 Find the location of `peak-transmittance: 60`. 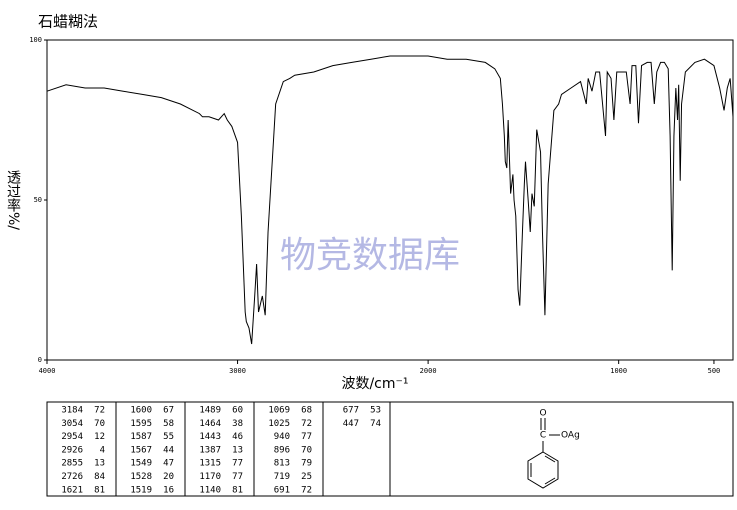

peak-transmittance: 60 is located at coordinates (237, 411).